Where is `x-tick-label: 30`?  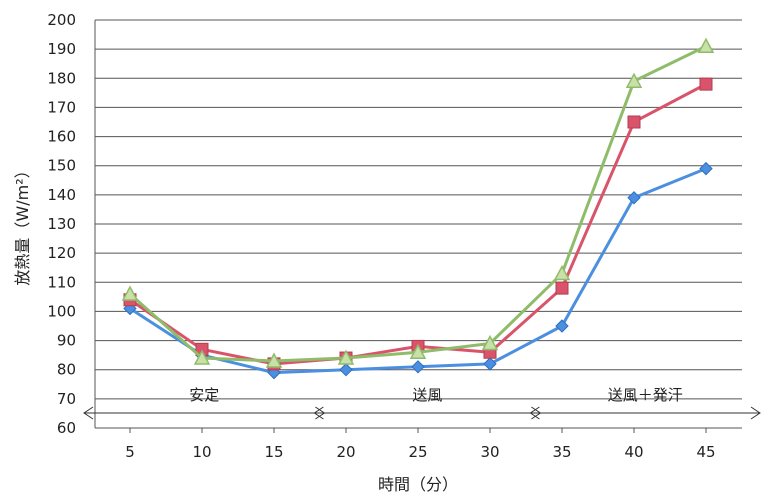 x-tick-label: 30 is located at coordinates (489, 452).